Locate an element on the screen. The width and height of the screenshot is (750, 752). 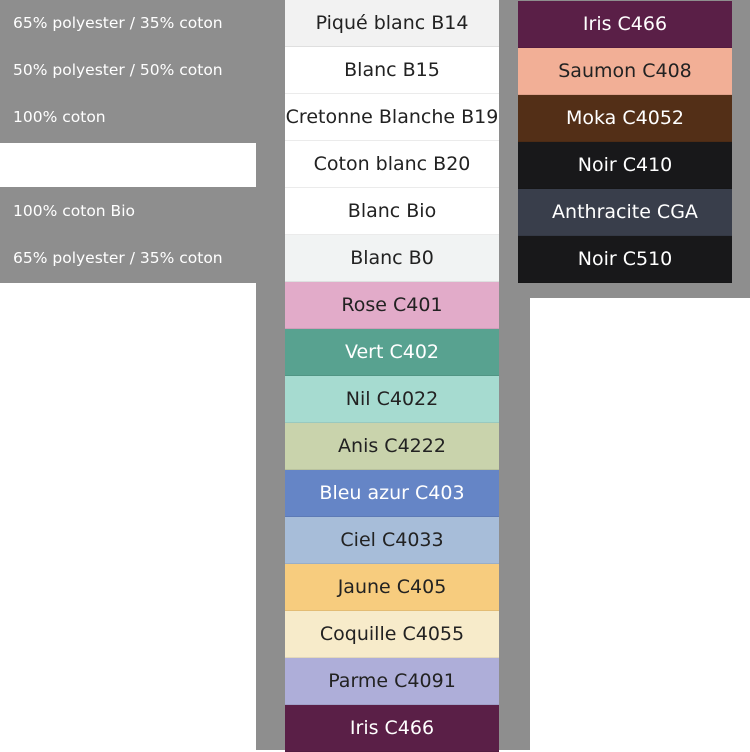
color-swatch: Anthracite CGA is located at coordinates (625, 212).